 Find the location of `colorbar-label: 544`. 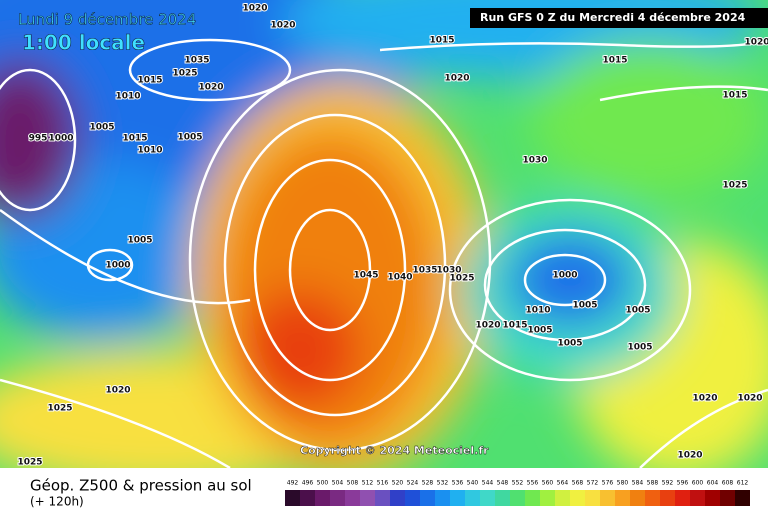

colorbar-label: 544 is located at coordinates (488, 483).